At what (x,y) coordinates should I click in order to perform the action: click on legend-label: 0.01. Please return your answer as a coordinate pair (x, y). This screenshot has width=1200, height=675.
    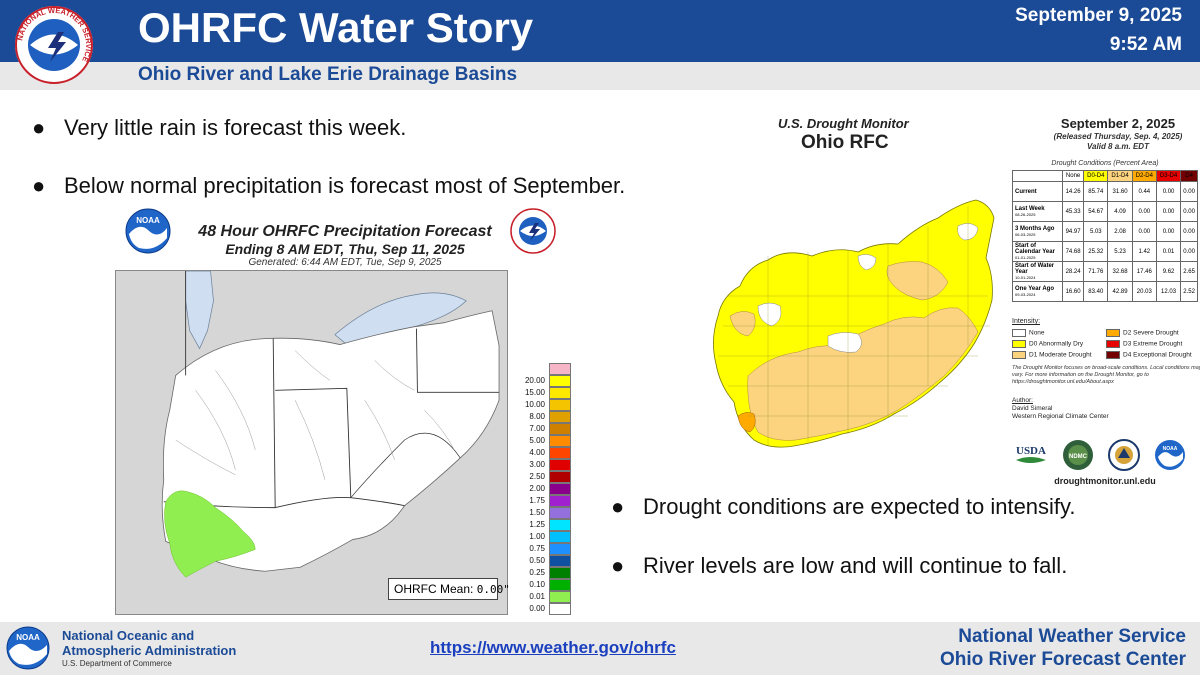
    Looking at the image, I should click on (537, 596).